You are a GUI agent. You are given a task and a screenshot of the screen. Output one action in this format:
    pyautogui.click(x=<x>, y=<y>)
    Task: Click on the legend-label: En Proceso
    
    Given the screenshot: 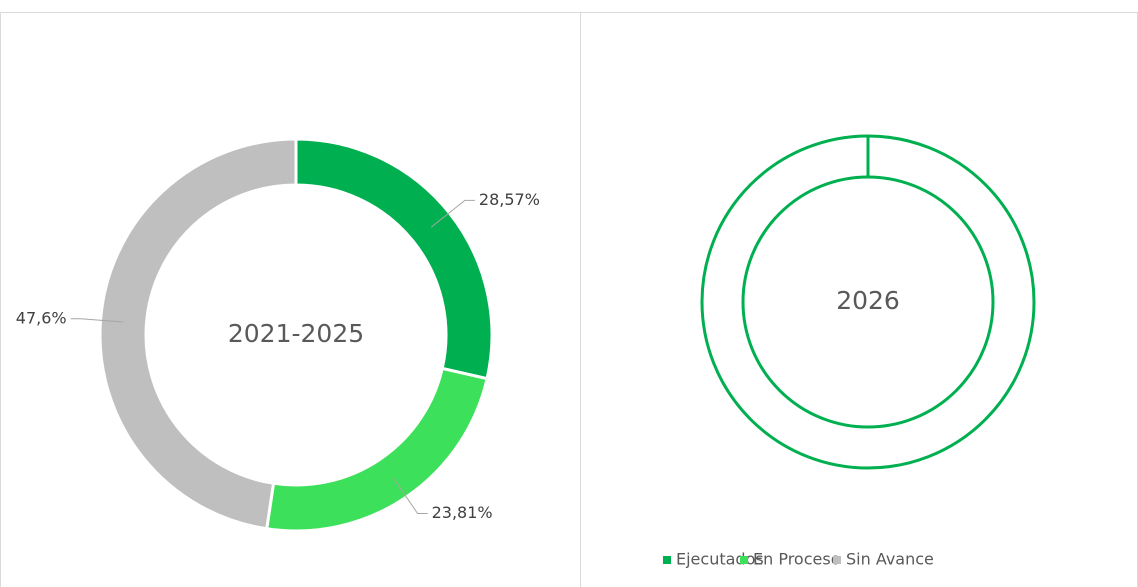 What is the action you would take?
    pyautogui.click(x=796, y=559)
    